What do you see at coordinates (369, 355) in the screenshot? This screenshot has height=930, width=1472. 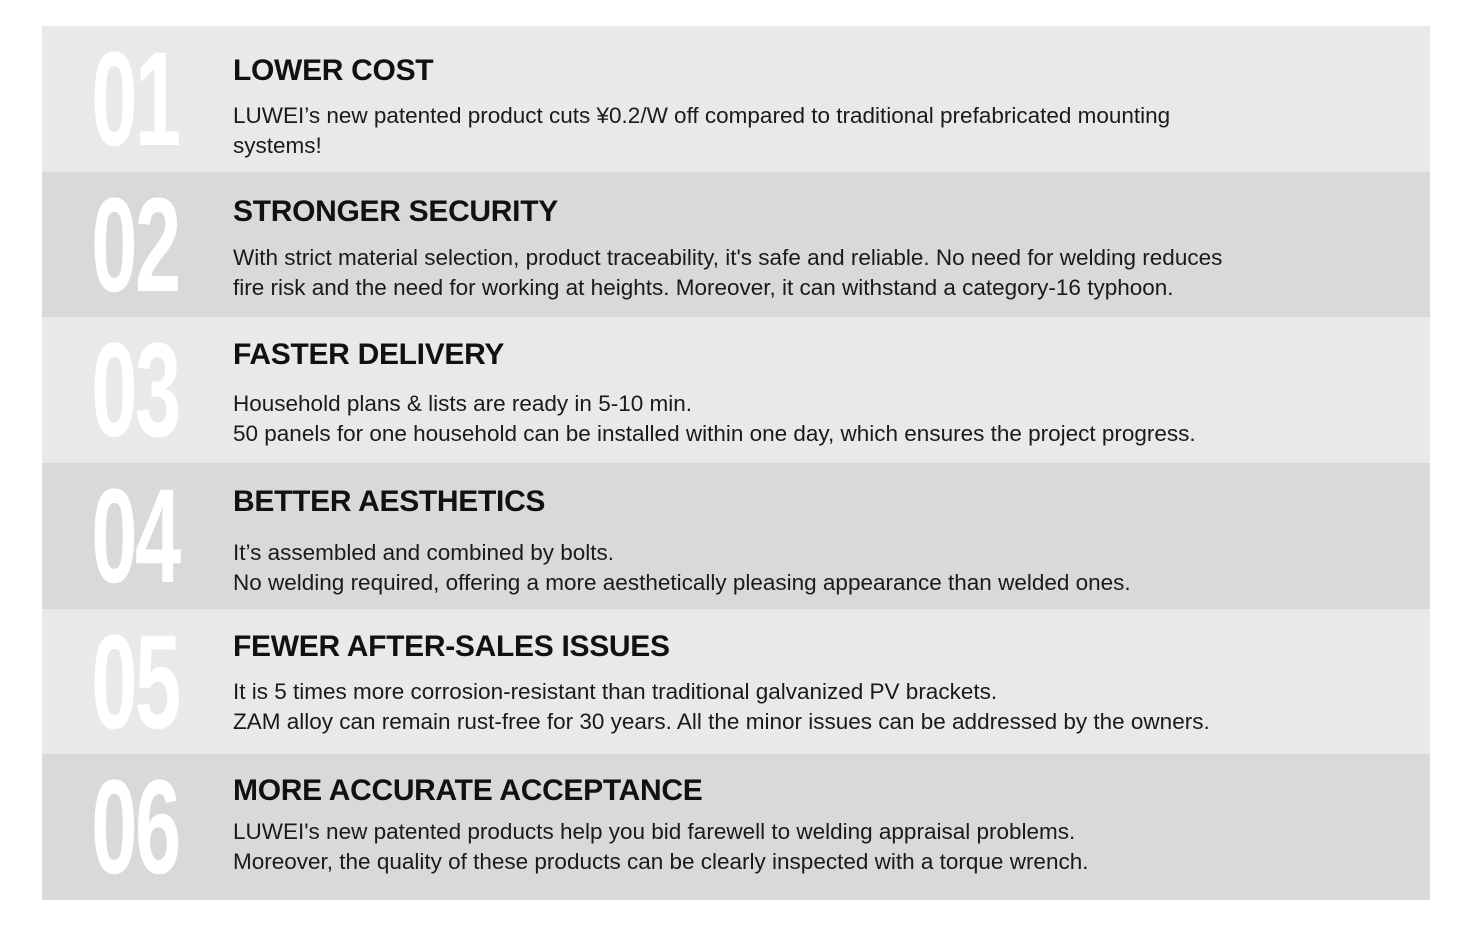 I see `feature-title: FASTER DELIVERY` at bounding box center [369, 355].